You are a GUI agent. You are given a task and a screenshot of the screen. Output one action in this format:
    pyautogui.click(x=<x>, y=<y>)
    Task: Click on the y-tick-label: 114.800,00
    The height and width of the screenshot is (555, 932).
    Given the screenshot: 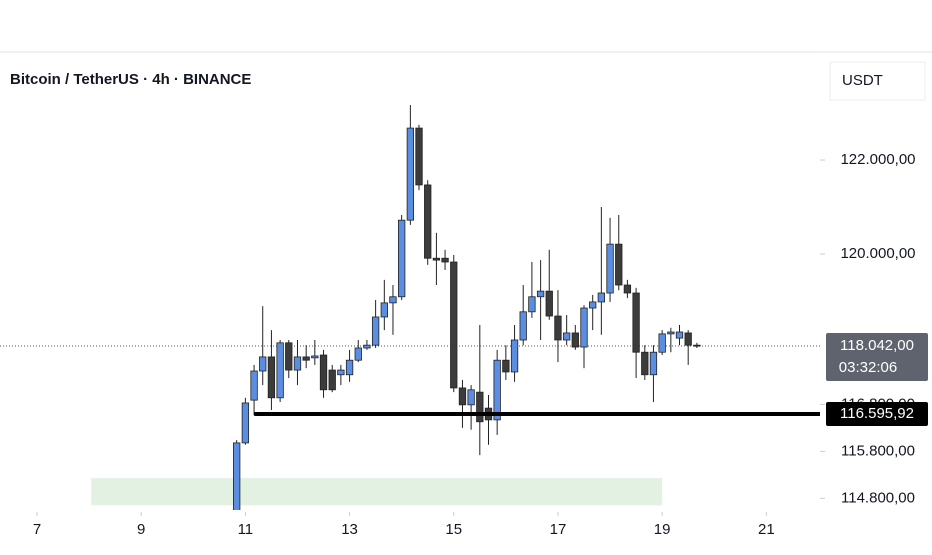 What is the action you would take?
    pyautogui.click(x=878, y=497)
    